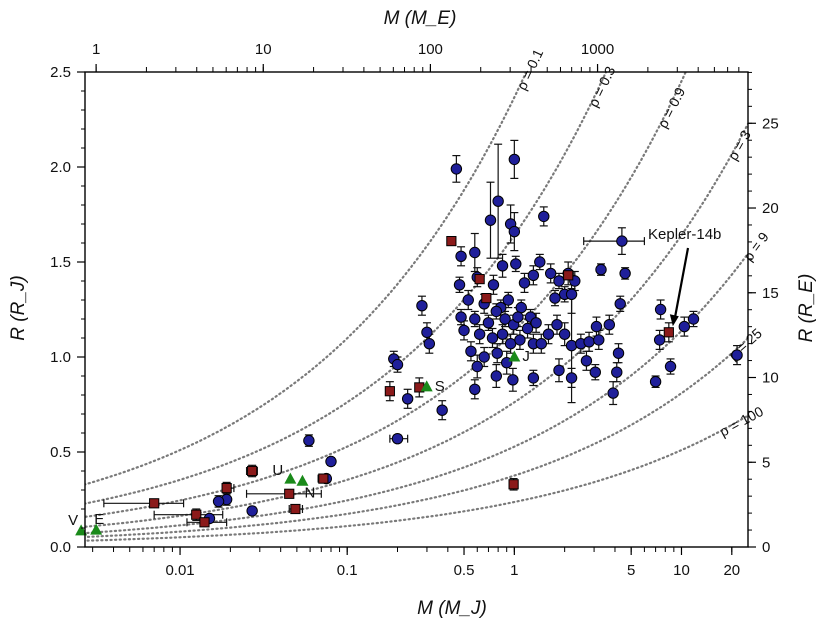 This screenshot has width=830, height=638. Describe the element at coordinates (430, 49) in the screenshot. I see `x-top-tick-label: 100` at that location.